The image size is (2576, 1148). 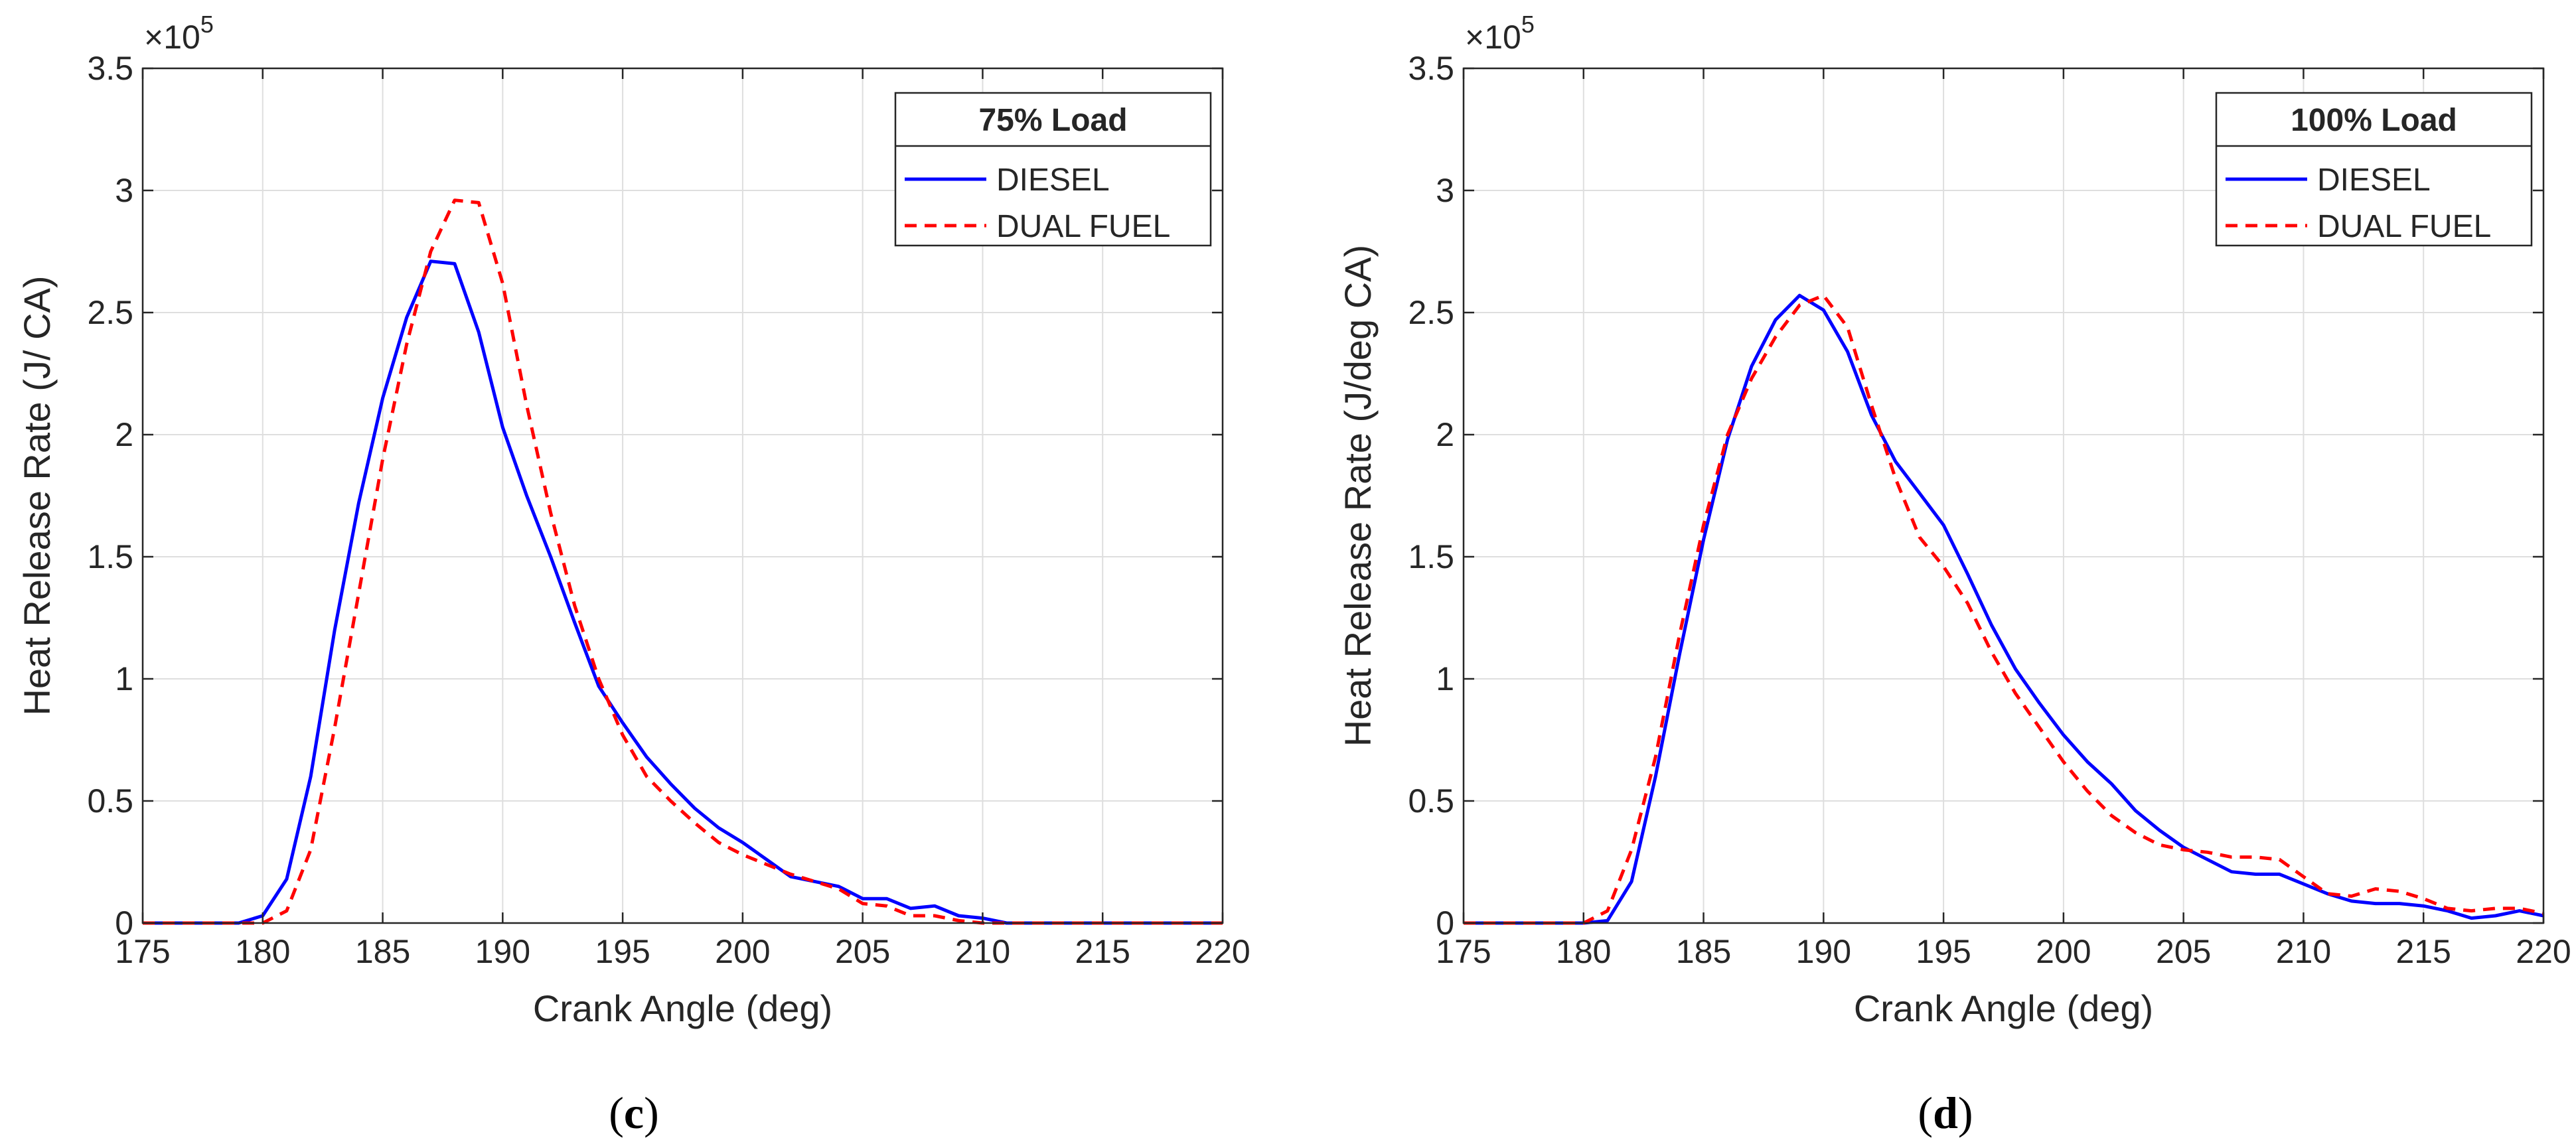 I want to click on y-axis-label: Heat Release Rate (J/ CA), so click(x=37, y=496).